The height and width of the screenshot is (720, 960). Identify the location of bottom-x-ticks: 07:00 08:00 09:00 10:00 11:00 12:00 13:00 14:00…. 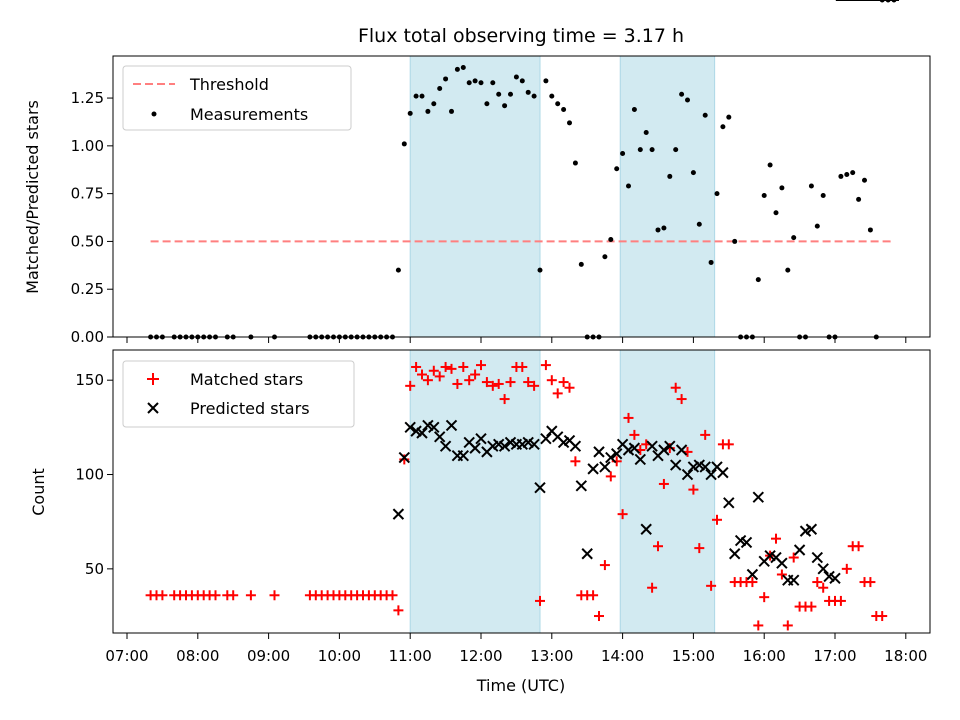
(516, 649).